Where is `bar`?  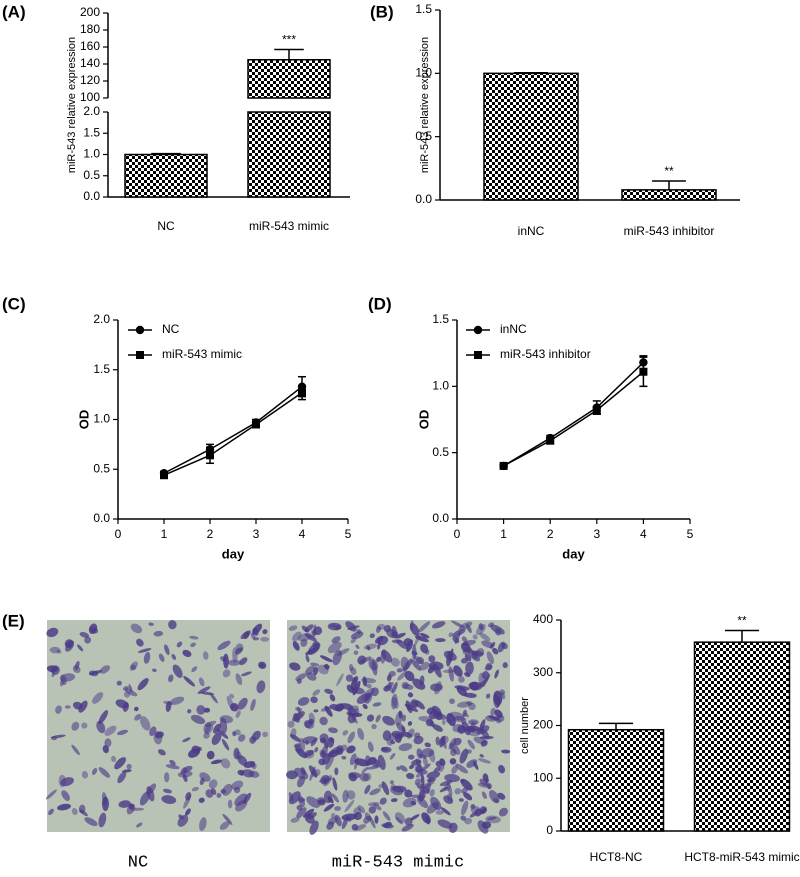 bar is located at coordinates (289, 154).